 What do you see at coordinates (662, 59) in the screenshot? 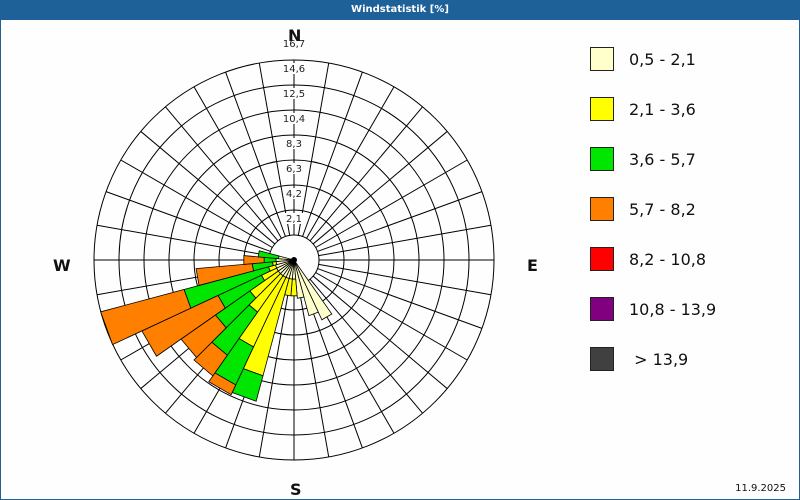
I see `legend-label: 0,5 - 2,1` at bounding box center [662, 59].